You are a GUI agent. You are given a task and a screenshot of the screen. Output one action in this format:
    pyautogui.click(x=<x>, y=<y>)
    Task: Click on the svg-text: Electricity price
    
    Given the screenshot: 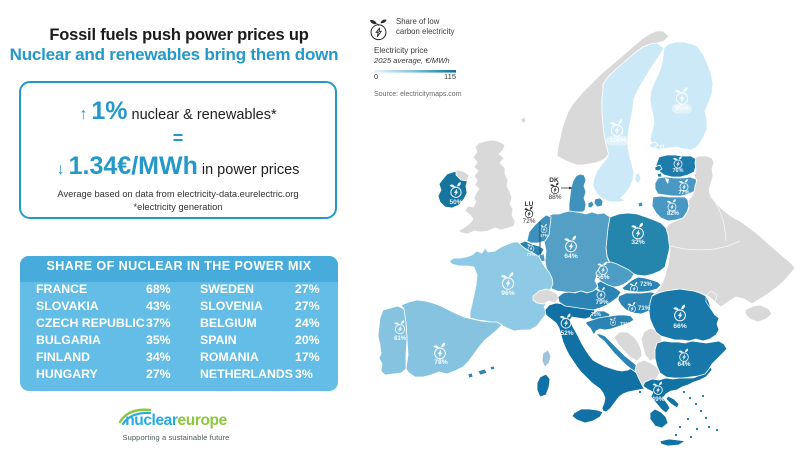 What is the action you would take?
    pyautogui.click(x=401, y=50)
    